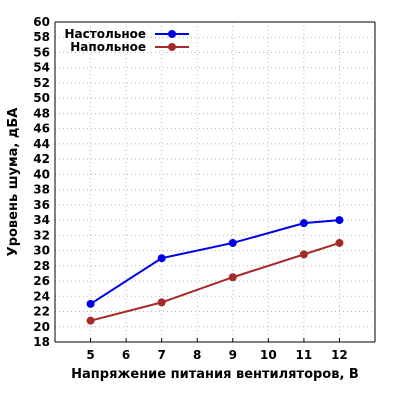  What do you see at coordinates (41, 266) in the screenshot?
I see `y-tick-label: 28` at bounding box center [41, 266].